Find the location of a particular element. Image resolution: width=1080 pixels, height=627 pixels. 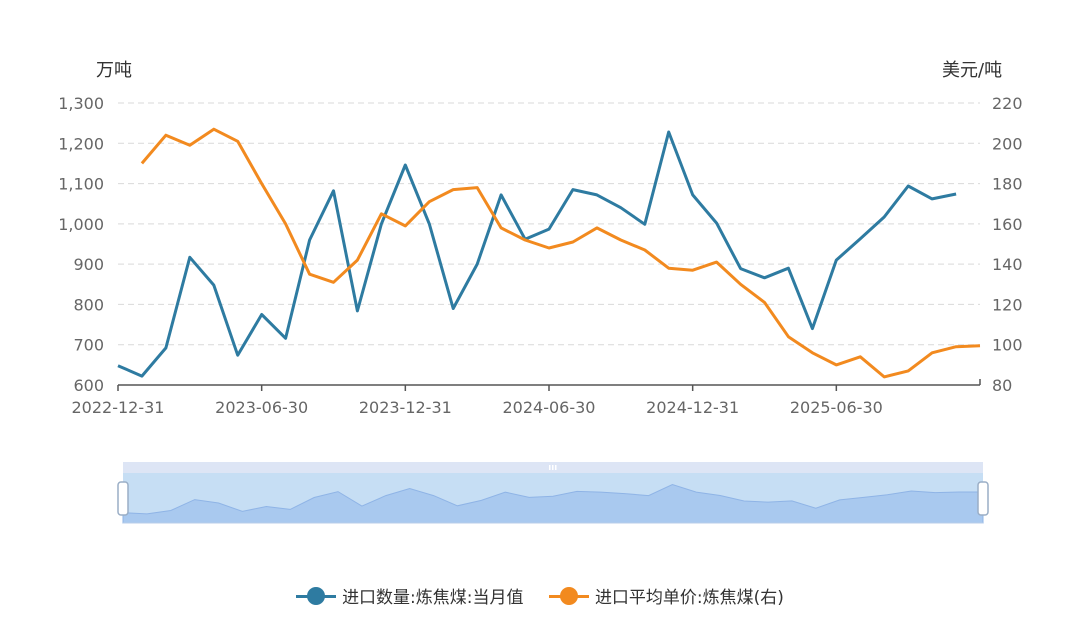

zoom-handle-left is located at coordinates (123, 498).